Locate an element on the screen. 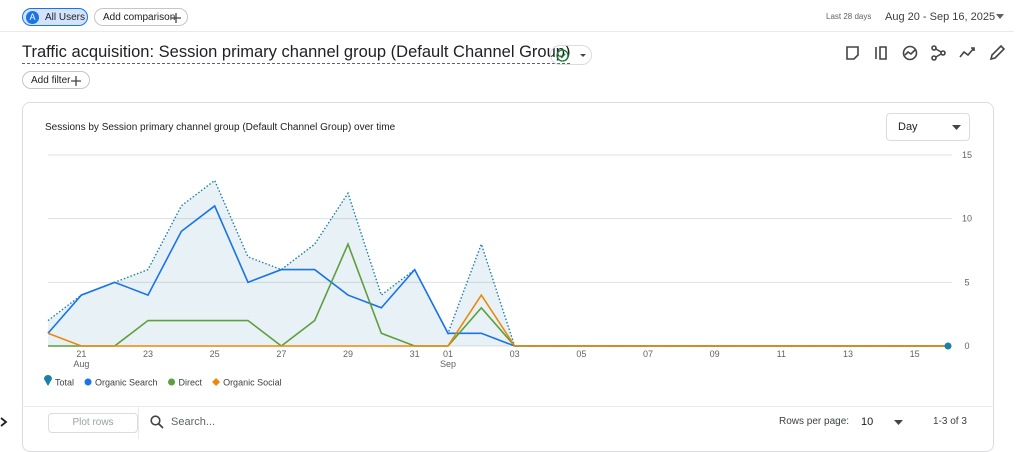 The image size is (1024, 452). segment-label: All Users is located at coordinates (65, 17).